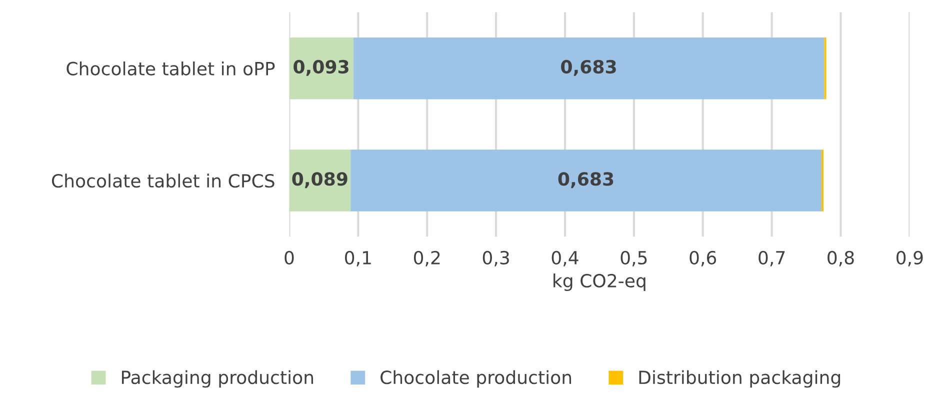  What do you see at coordinates (633, 258) in the screenshot?
I see `x-tick-label: 0,5` at bounding box center [633, 258].